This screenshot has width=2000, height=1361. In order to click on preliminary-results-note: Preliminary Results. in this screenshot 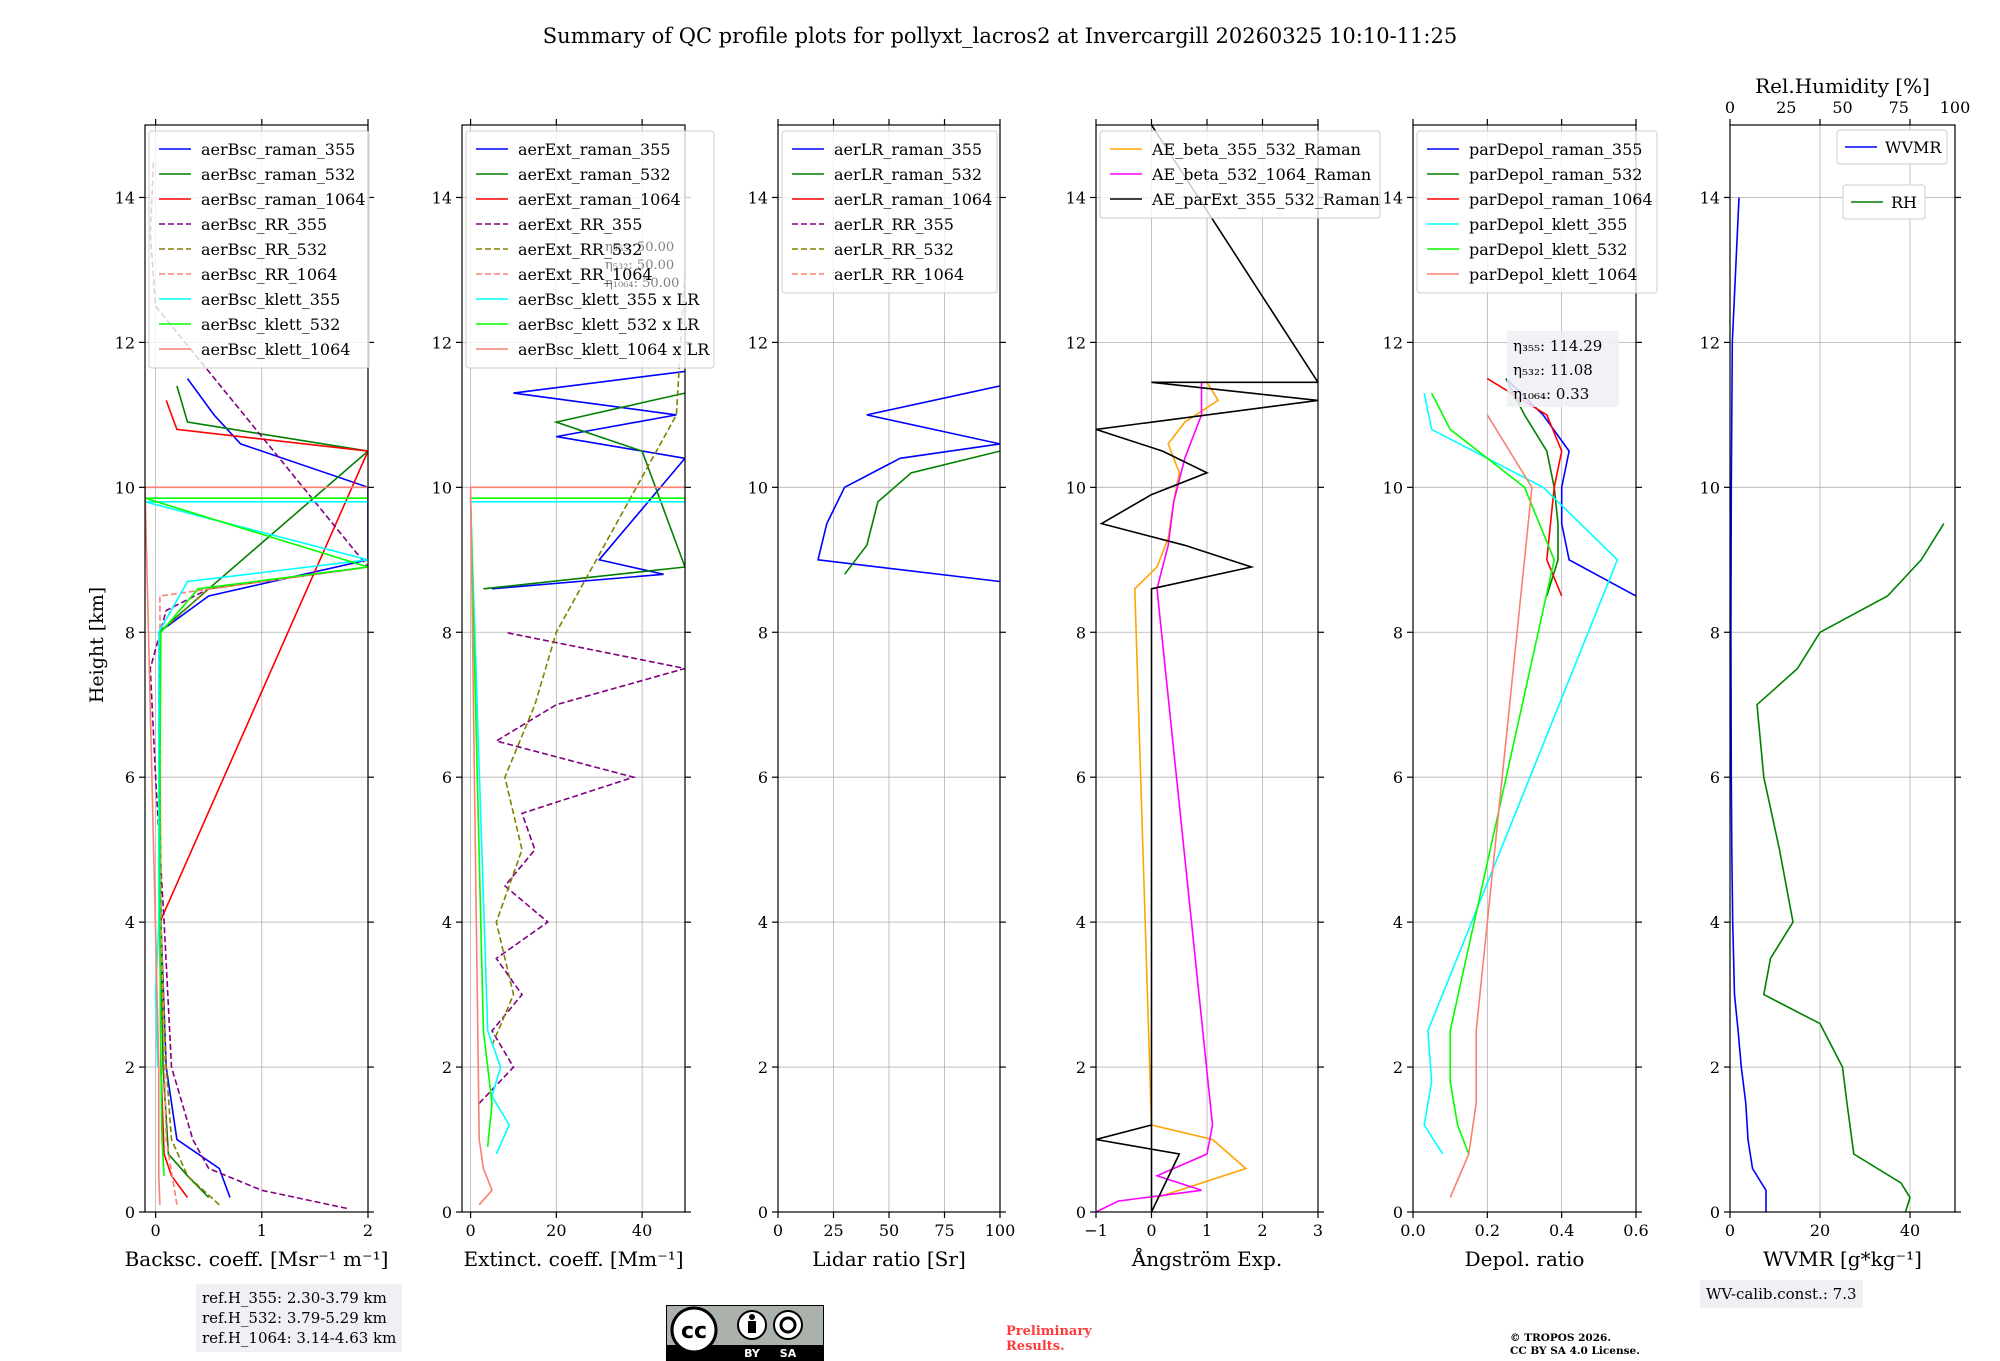, I will do `click(1049, 1339)`.